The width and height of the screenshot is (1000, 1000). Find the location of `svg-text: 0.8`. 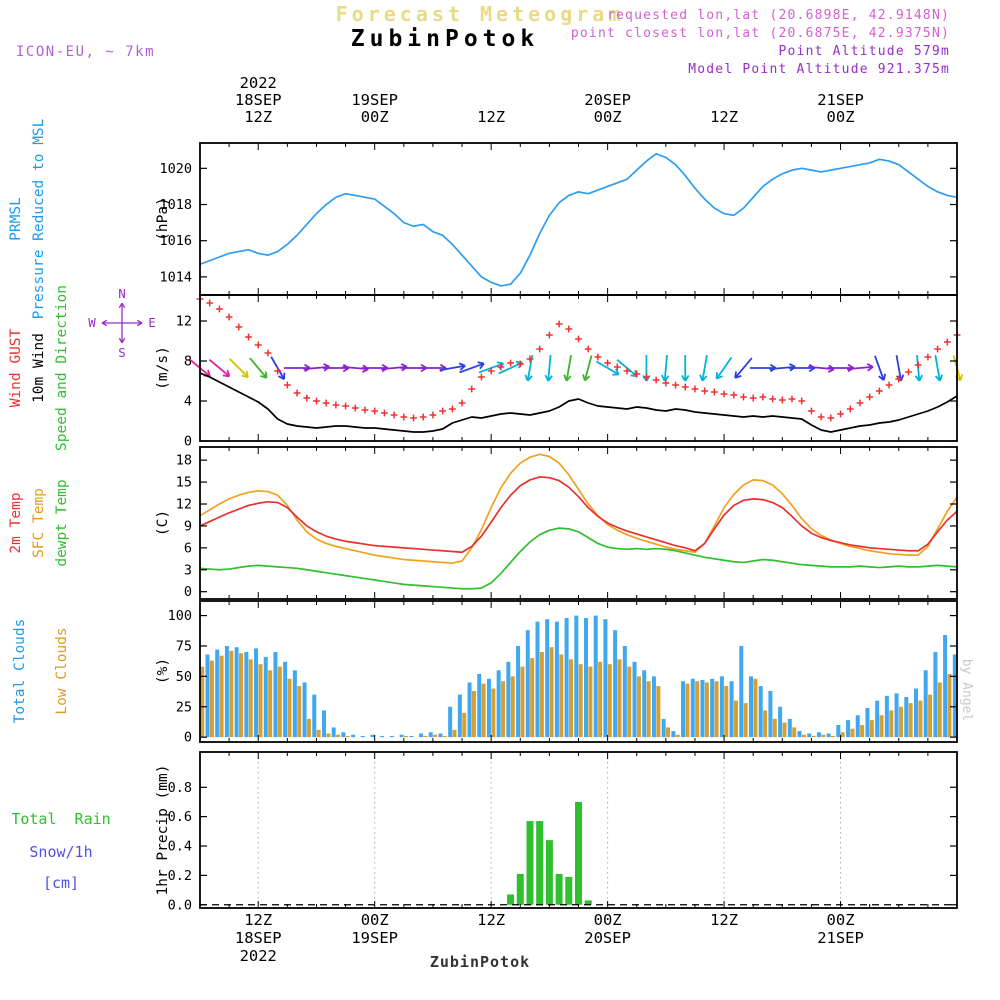

svg-text: 0.8 is located at coordinates (180, 788).